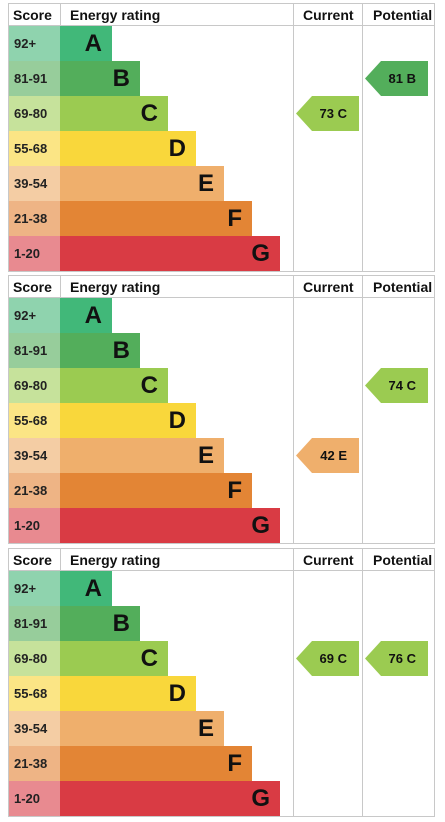 This screenshot has height=822, width=445. What do you see at coordinates (396, 78) in the screenshot?
I see `potential-rating-arrow: 81 B` at bounding box center [396, 78].